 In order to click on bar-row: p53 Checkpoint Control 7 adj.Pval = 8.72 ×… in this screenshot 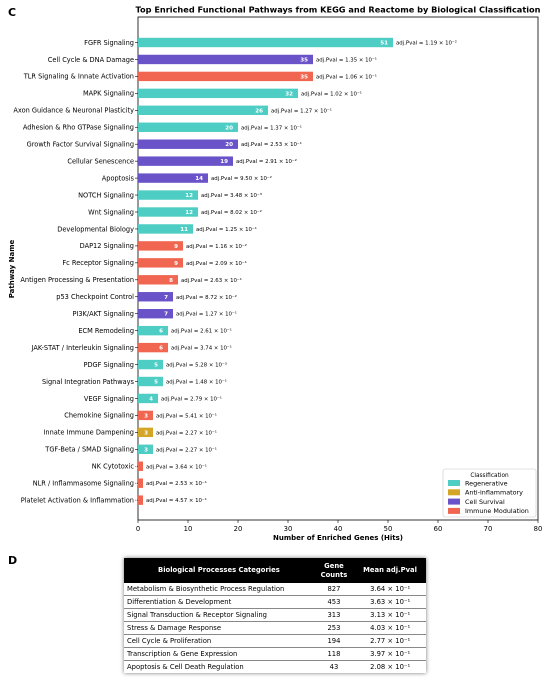, I will do `click(146, 297)`.